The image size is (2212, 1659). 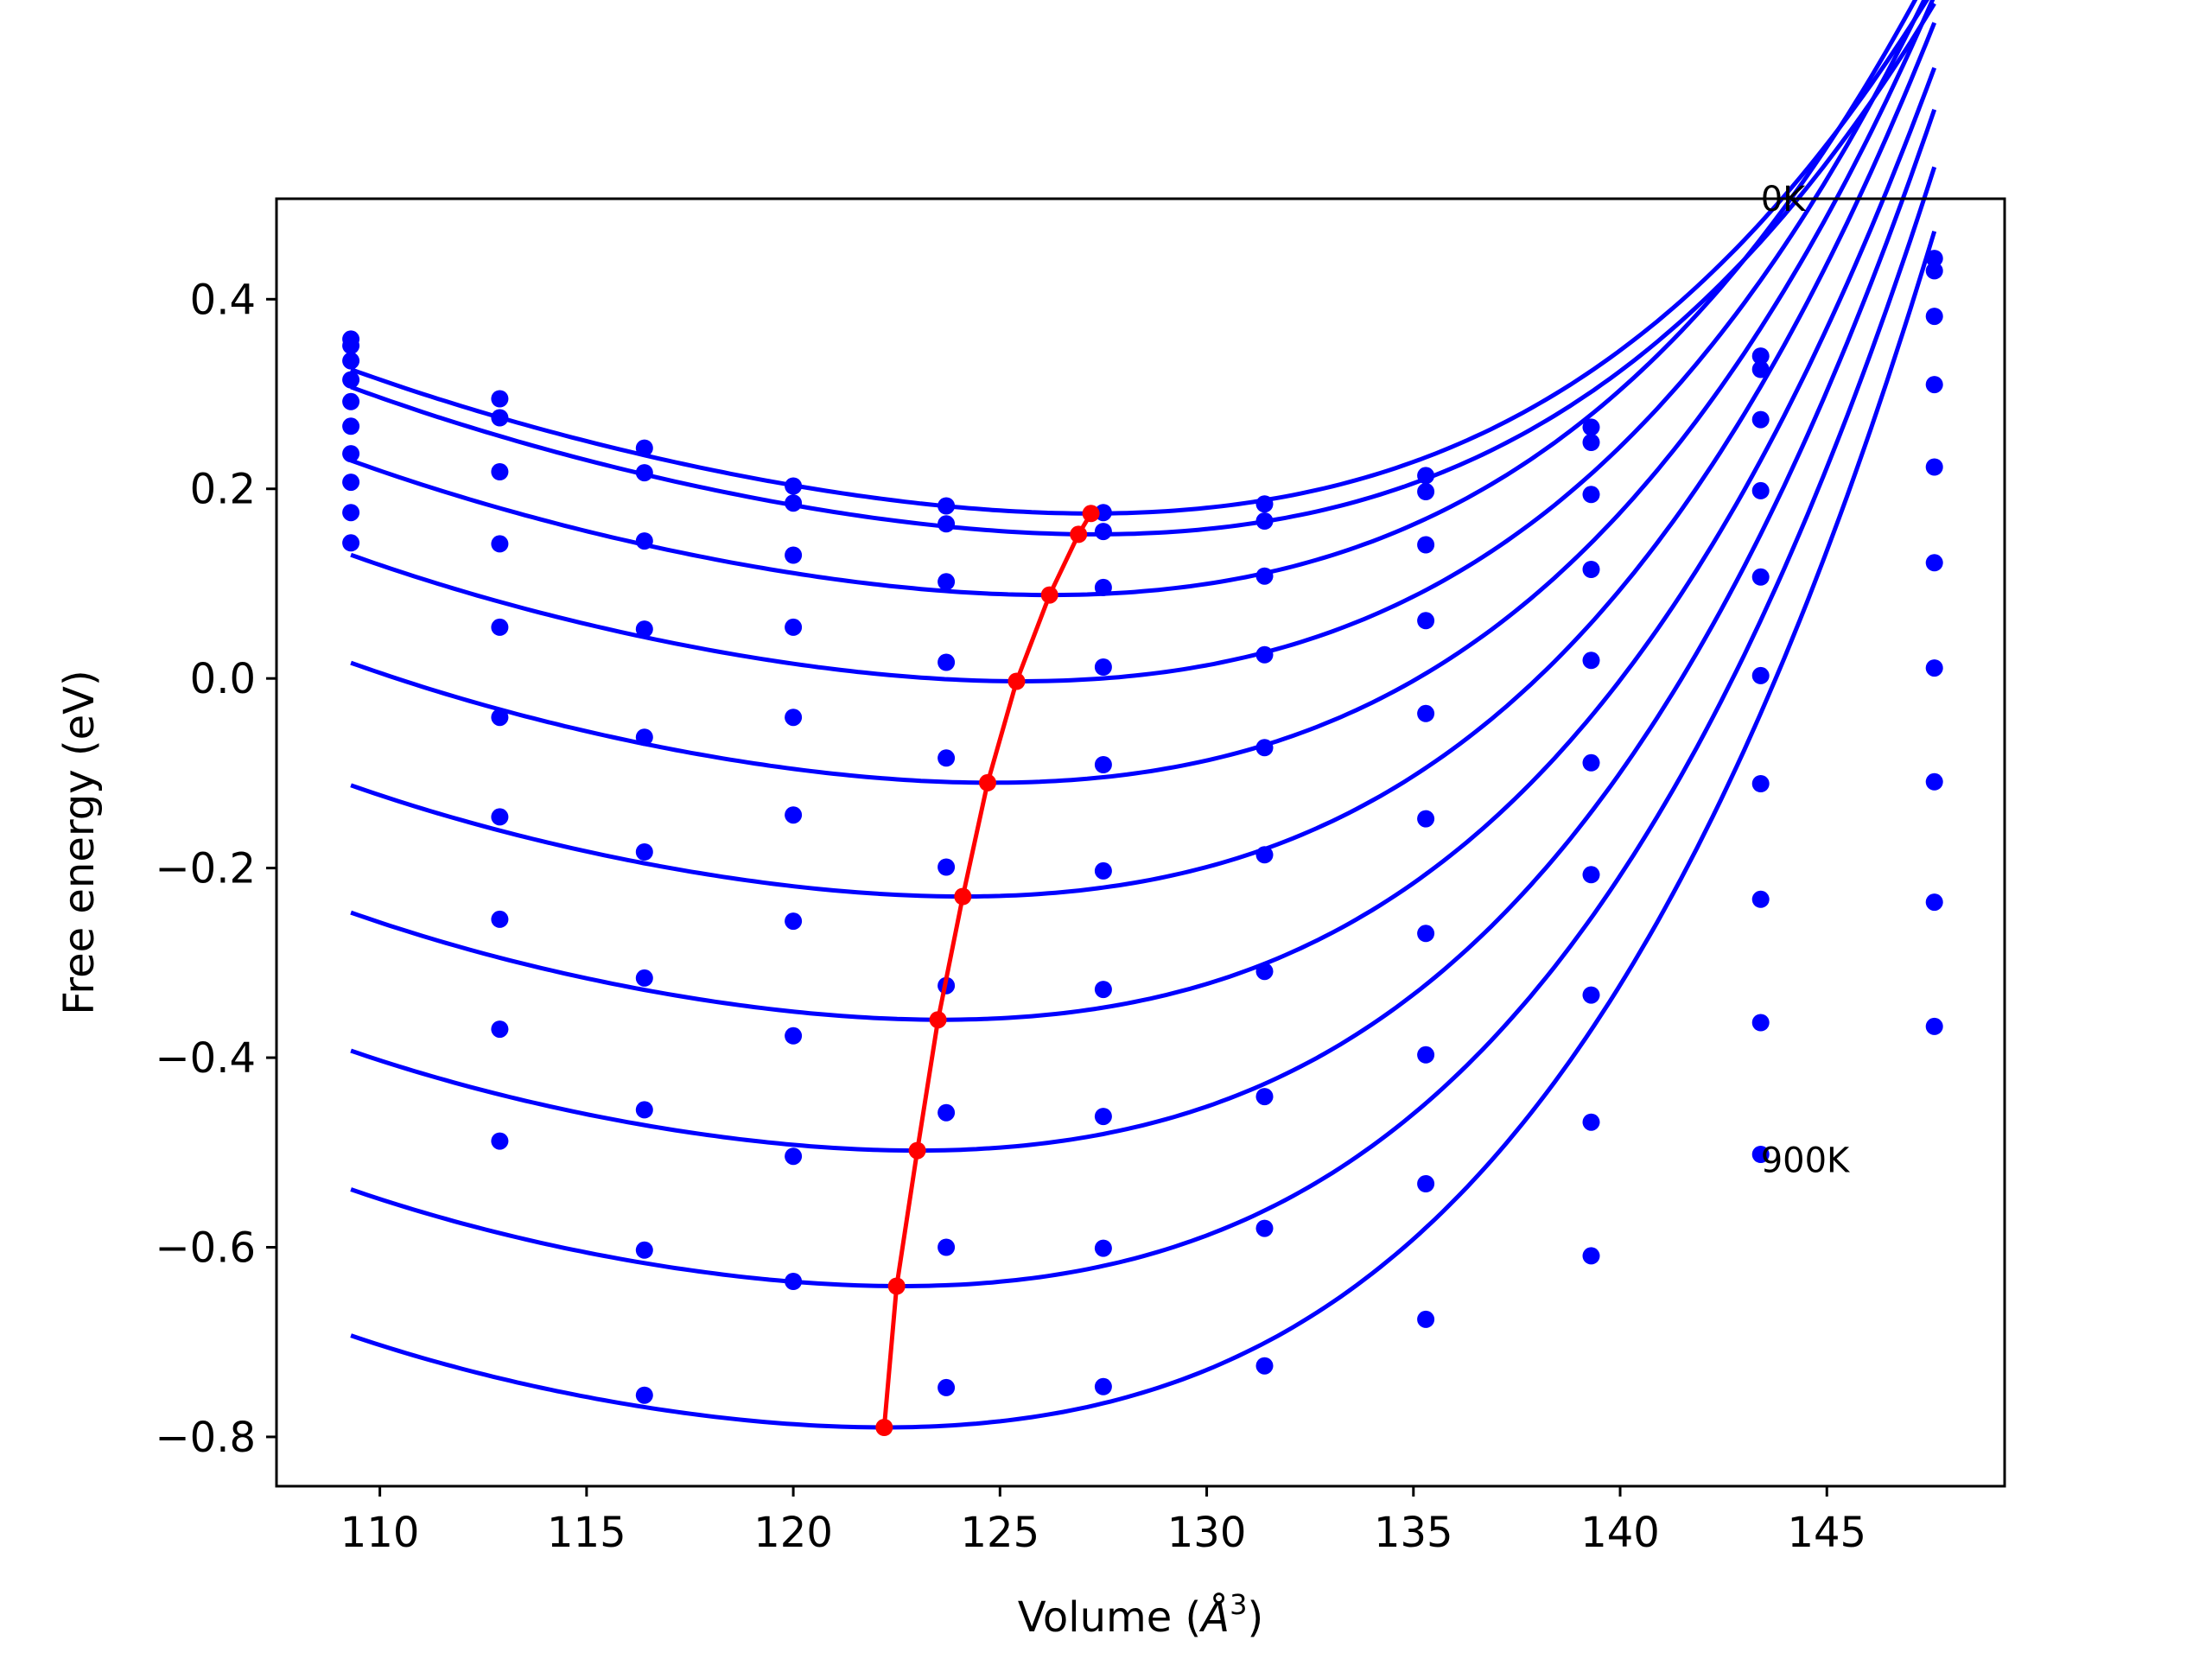 What do you see at coordinates (79, 842) in the screenshot?
I see `y-axis-label: Free energy (eV)` at bounding box center [79, 842].